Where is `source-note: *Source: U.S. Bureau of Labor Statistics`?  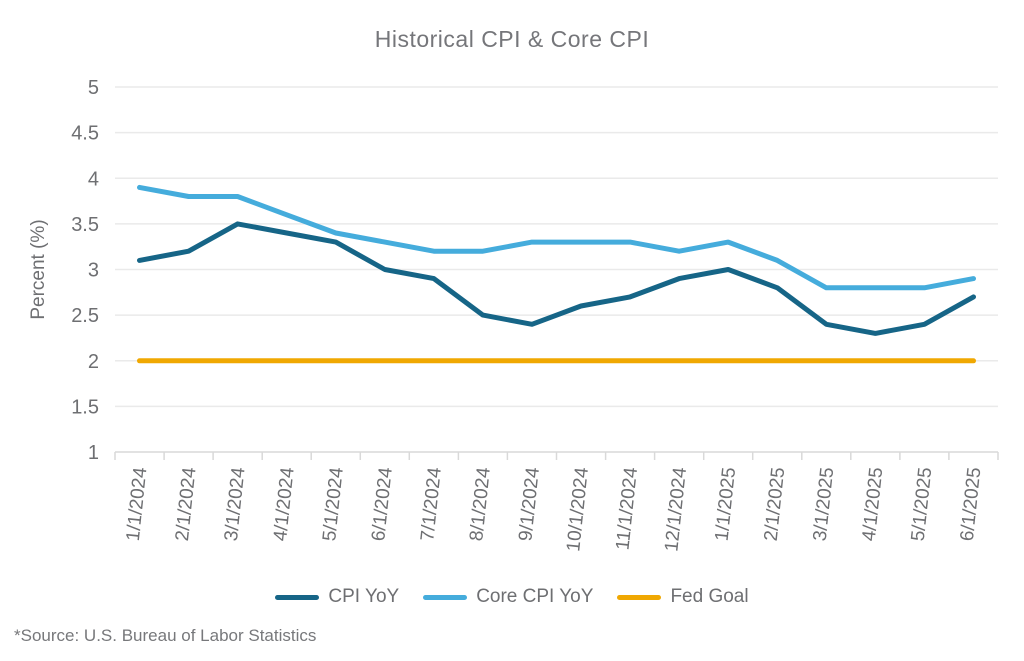 source-note: *Source: U.S. Bureau of Labor Statistics is located at coordinates (165, 635).